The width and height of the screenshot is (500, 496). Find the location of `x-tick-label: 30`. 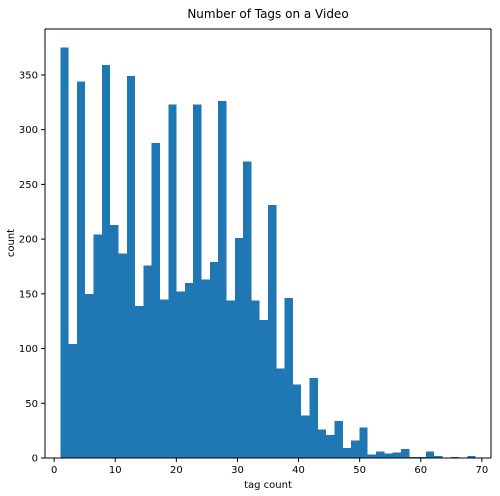

x-tick-label: 30 is located at coordinates (237, 470).